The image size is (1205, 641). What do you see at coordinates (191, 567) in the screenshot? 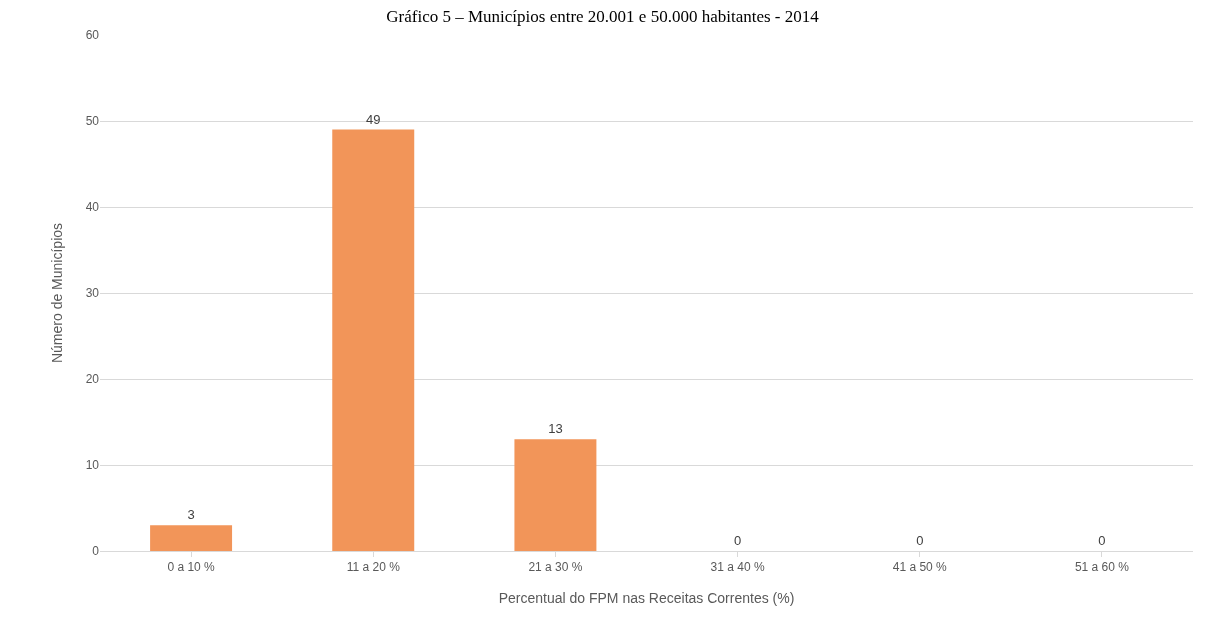
I see `x-tick-label: 0 a 10 %` at bounding box center [191, 567].